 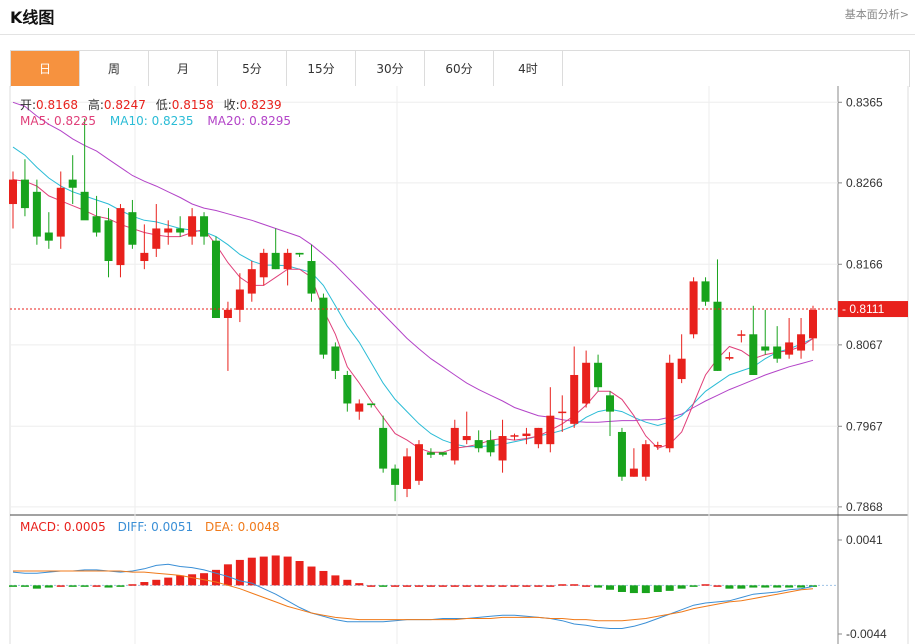 I want to click on page-title: K线图, so click(x=32, y=17).